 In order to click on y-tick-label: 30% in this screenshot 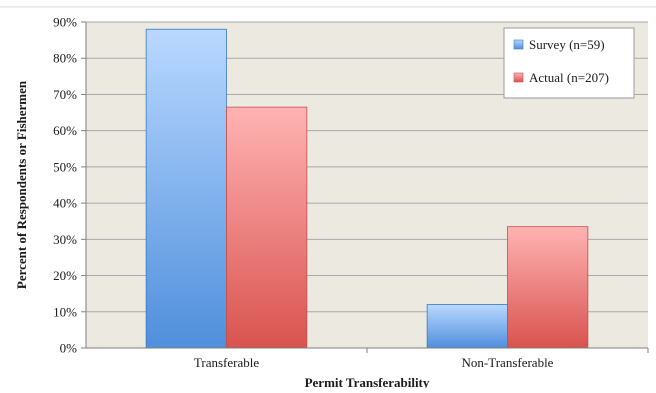, I will do `click(65, 239)`.